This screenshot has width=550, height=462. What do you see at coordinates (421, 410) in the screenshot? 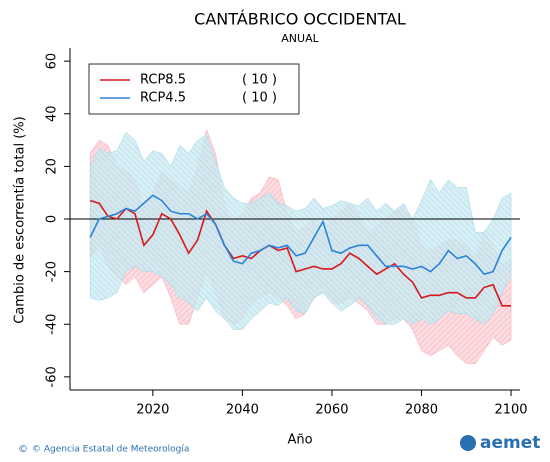
I see `x-tick-label: 2080` at bounding box center [421, 410].